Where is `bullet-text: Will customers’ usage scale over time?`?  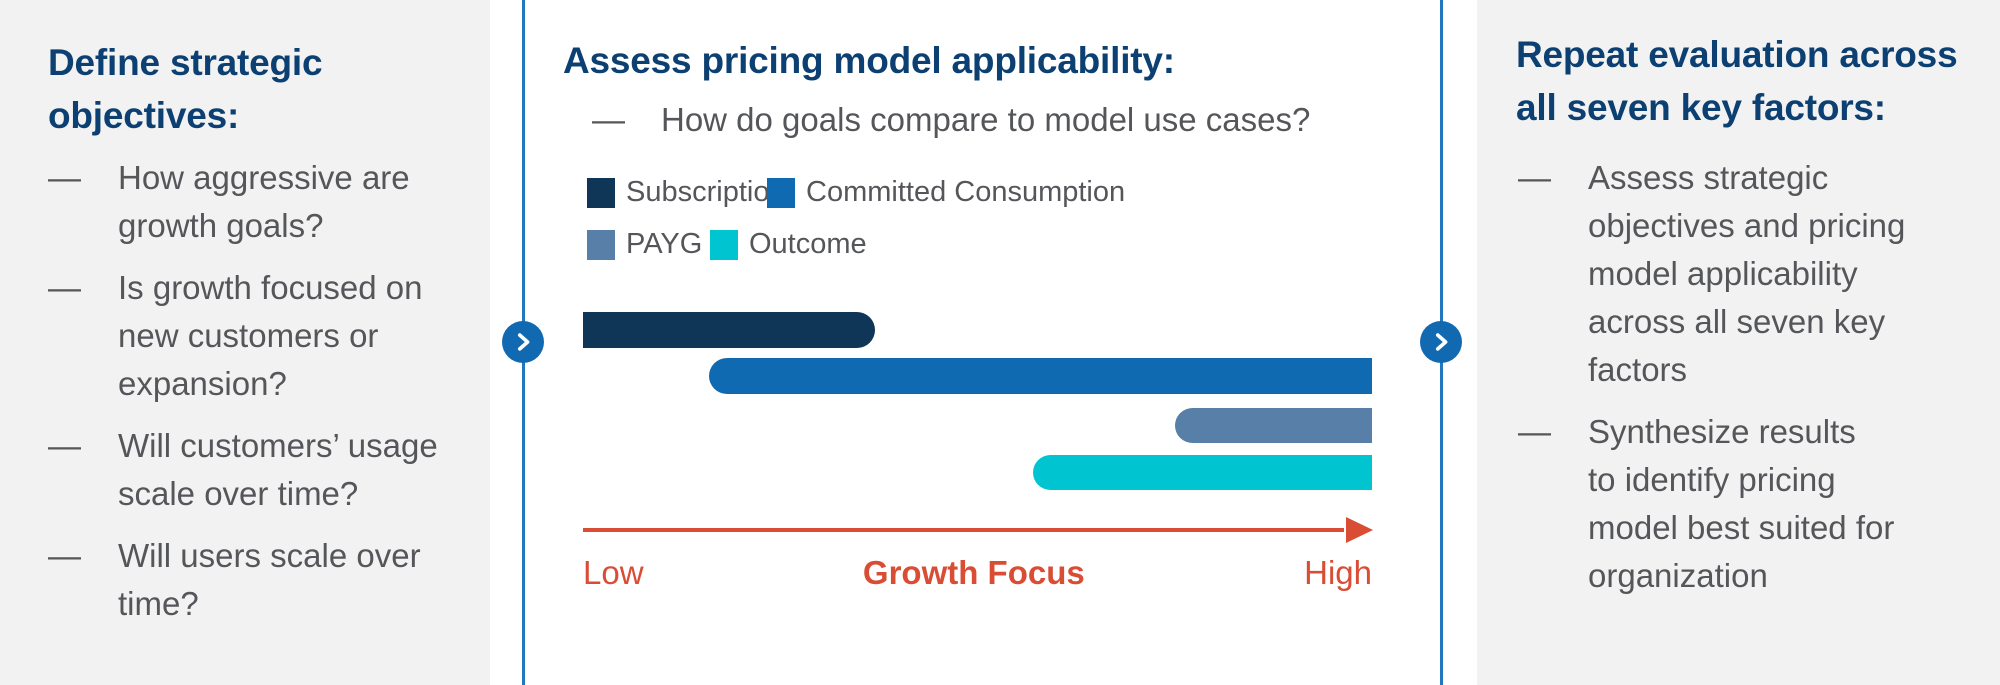 bullet-text: Will customers’ usage scale over time? is located at coordinates (278, 469).